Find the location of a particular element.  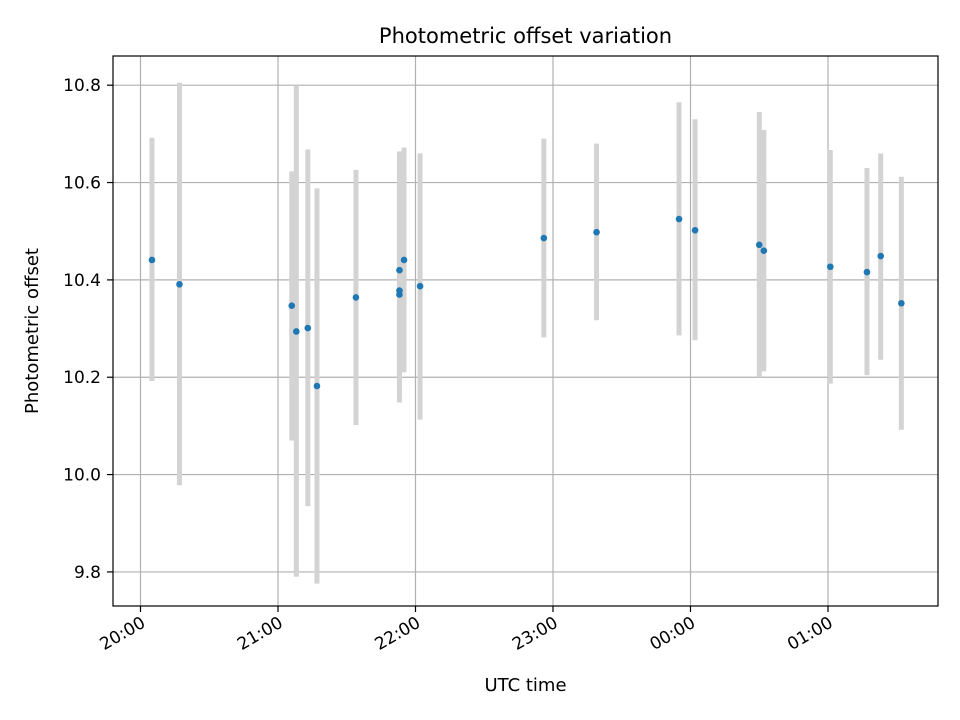

y-axis-label: Photometric offset is located at coordinates (32, 331).